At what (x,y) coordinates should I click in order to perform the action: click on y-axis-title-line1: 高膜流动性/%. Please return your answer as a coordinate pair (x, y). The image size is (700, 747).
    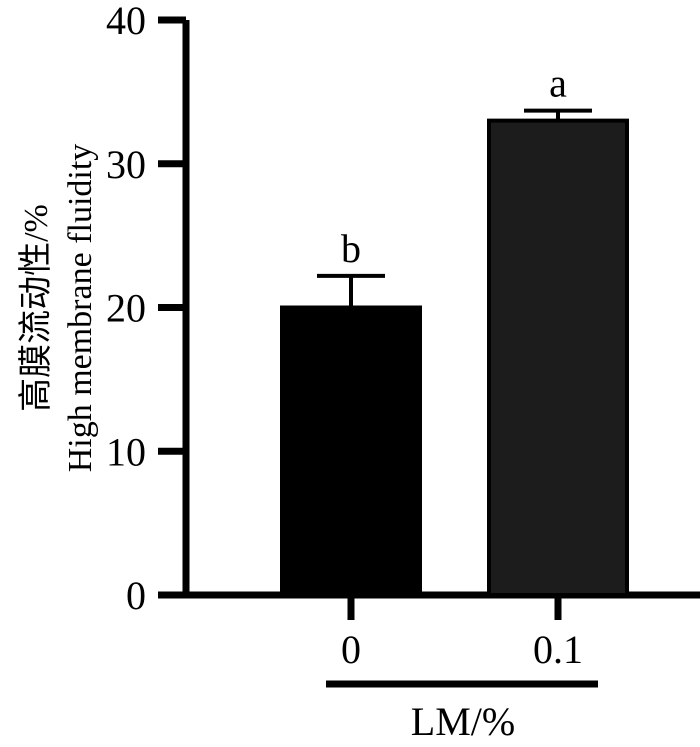
    Looking at the image, I should click on (36, 308).